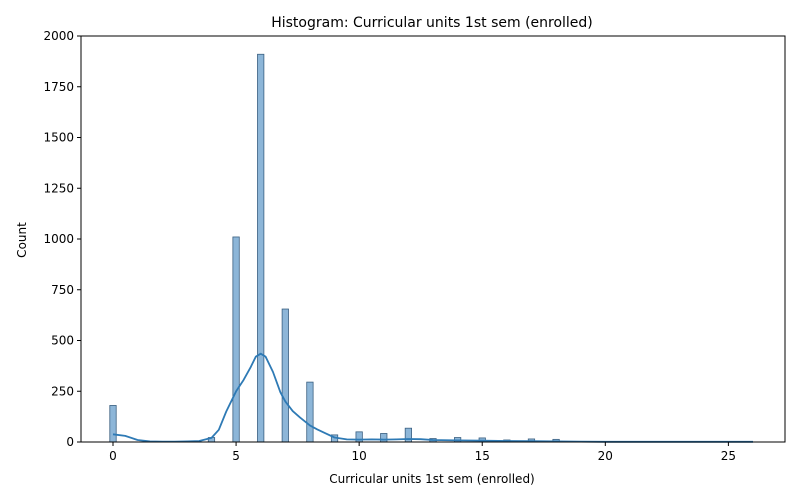 This screenshot has height=500, width=800. I want to click on y-tick-label-6: 1500, so click(58, 138).